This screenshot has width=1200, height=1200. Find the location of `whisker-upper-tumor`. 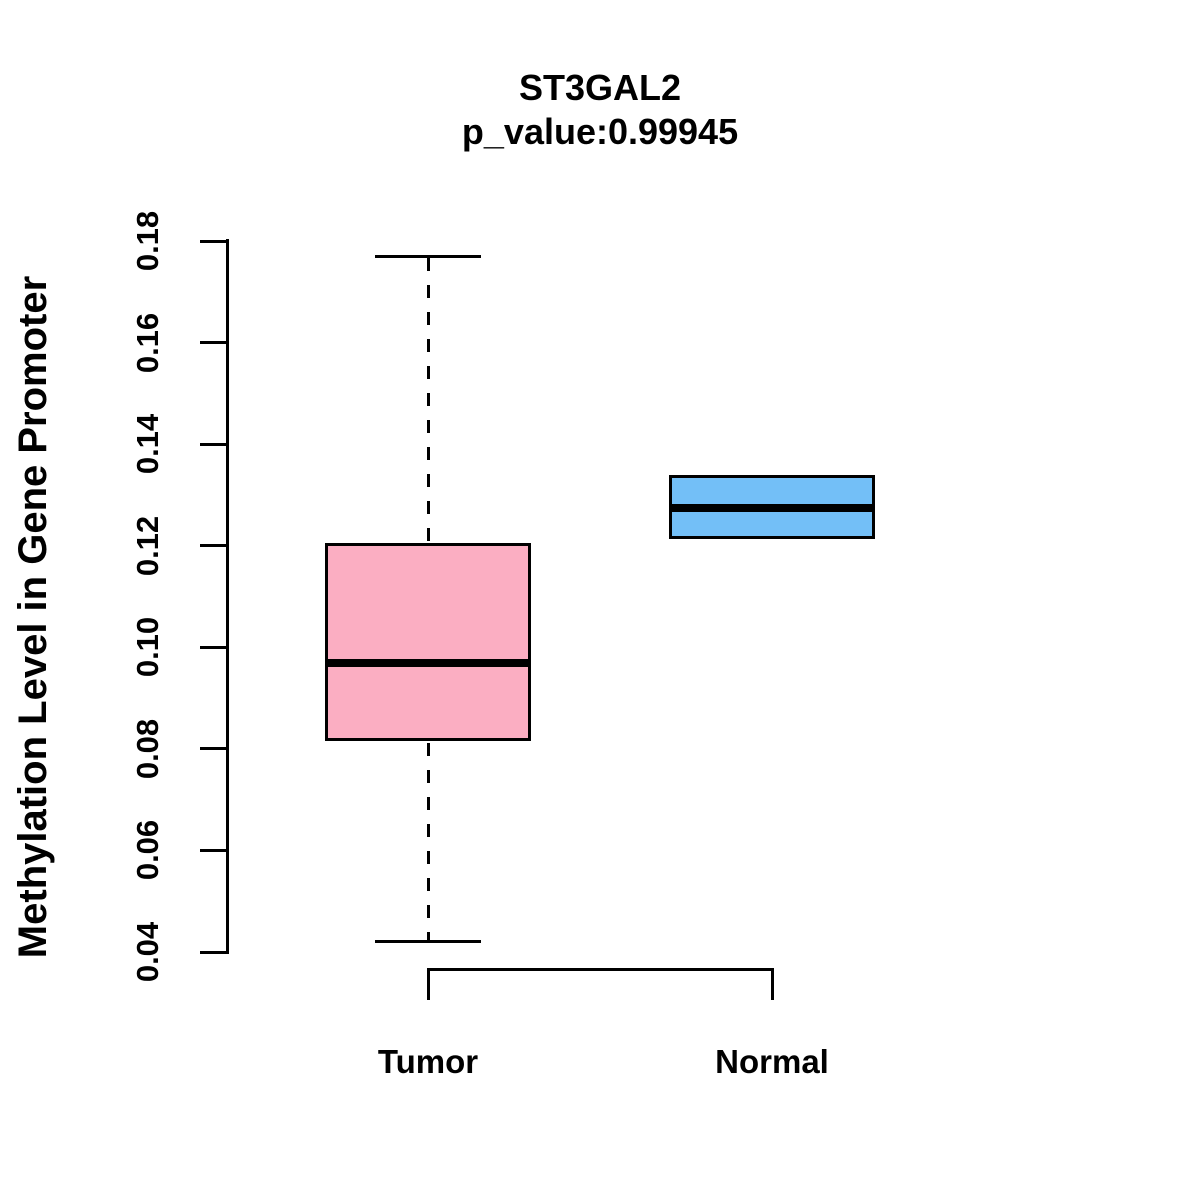

whisker-upper-tumor is located at coordinates (428, 401).